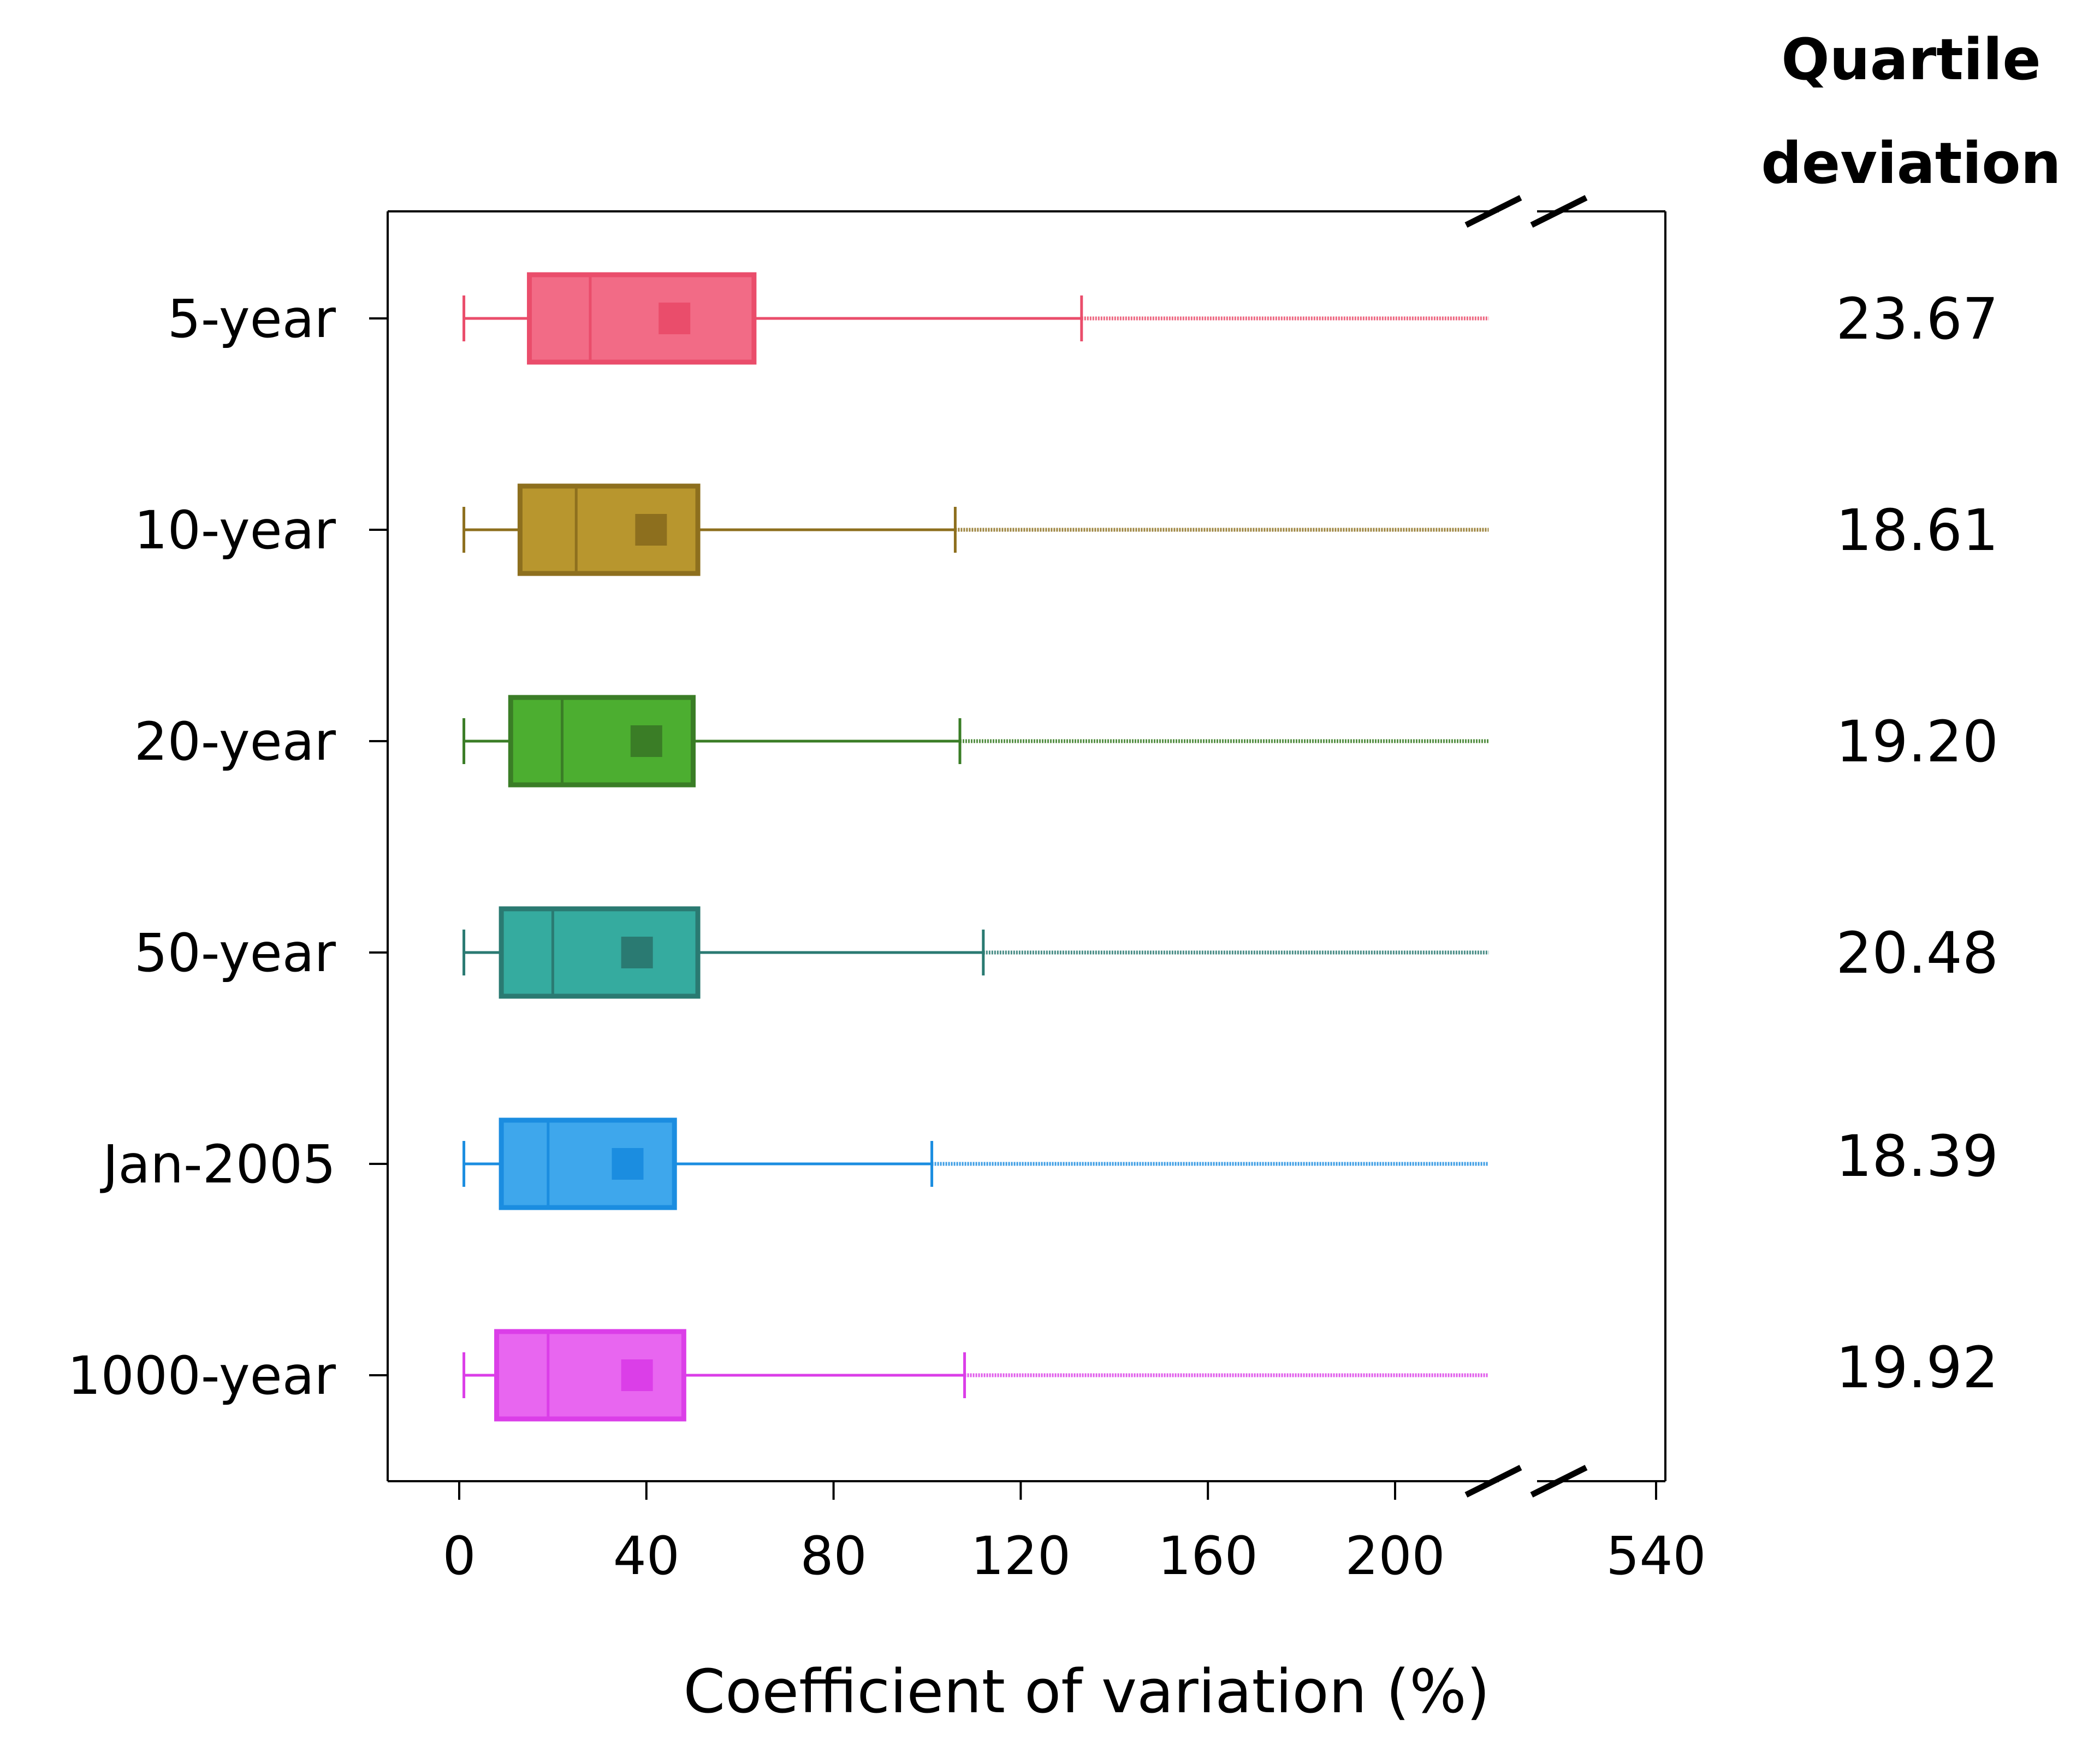 The image size is (2100, 1751). What do you see at coordinates (1395, 1556) in the screenshot?
I see `x-tick-label: 200` at bounding box center [1395, 1556].